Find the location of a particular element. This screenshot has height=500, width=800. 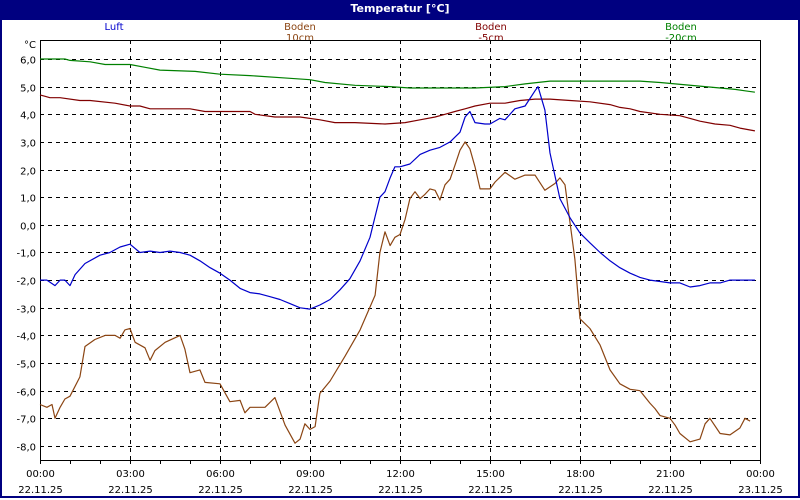

series-line-boden-5cm is located at coordinates (397, 113).